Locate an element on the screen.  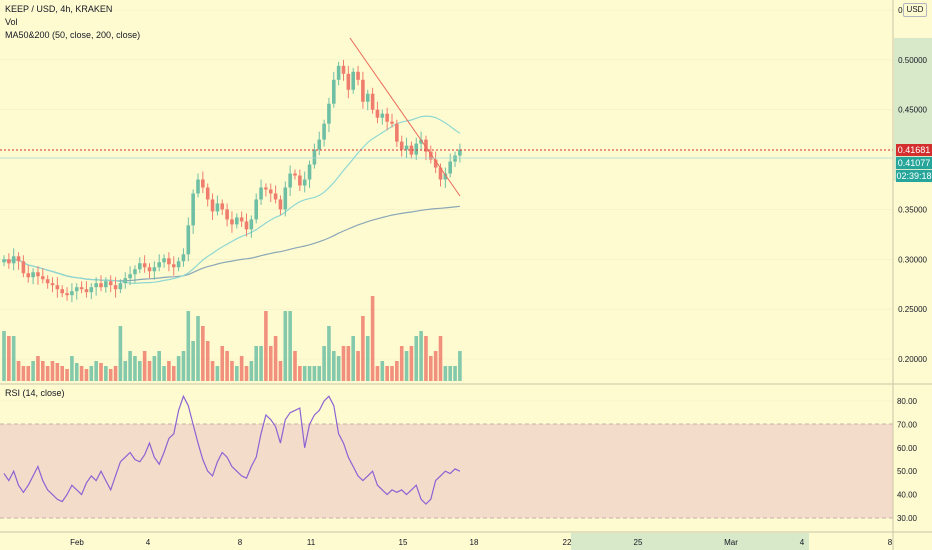
rsi-axis: 80.00 70.00 60.00 50.00 40.00 30.00 is located at coordinates (907, 460).